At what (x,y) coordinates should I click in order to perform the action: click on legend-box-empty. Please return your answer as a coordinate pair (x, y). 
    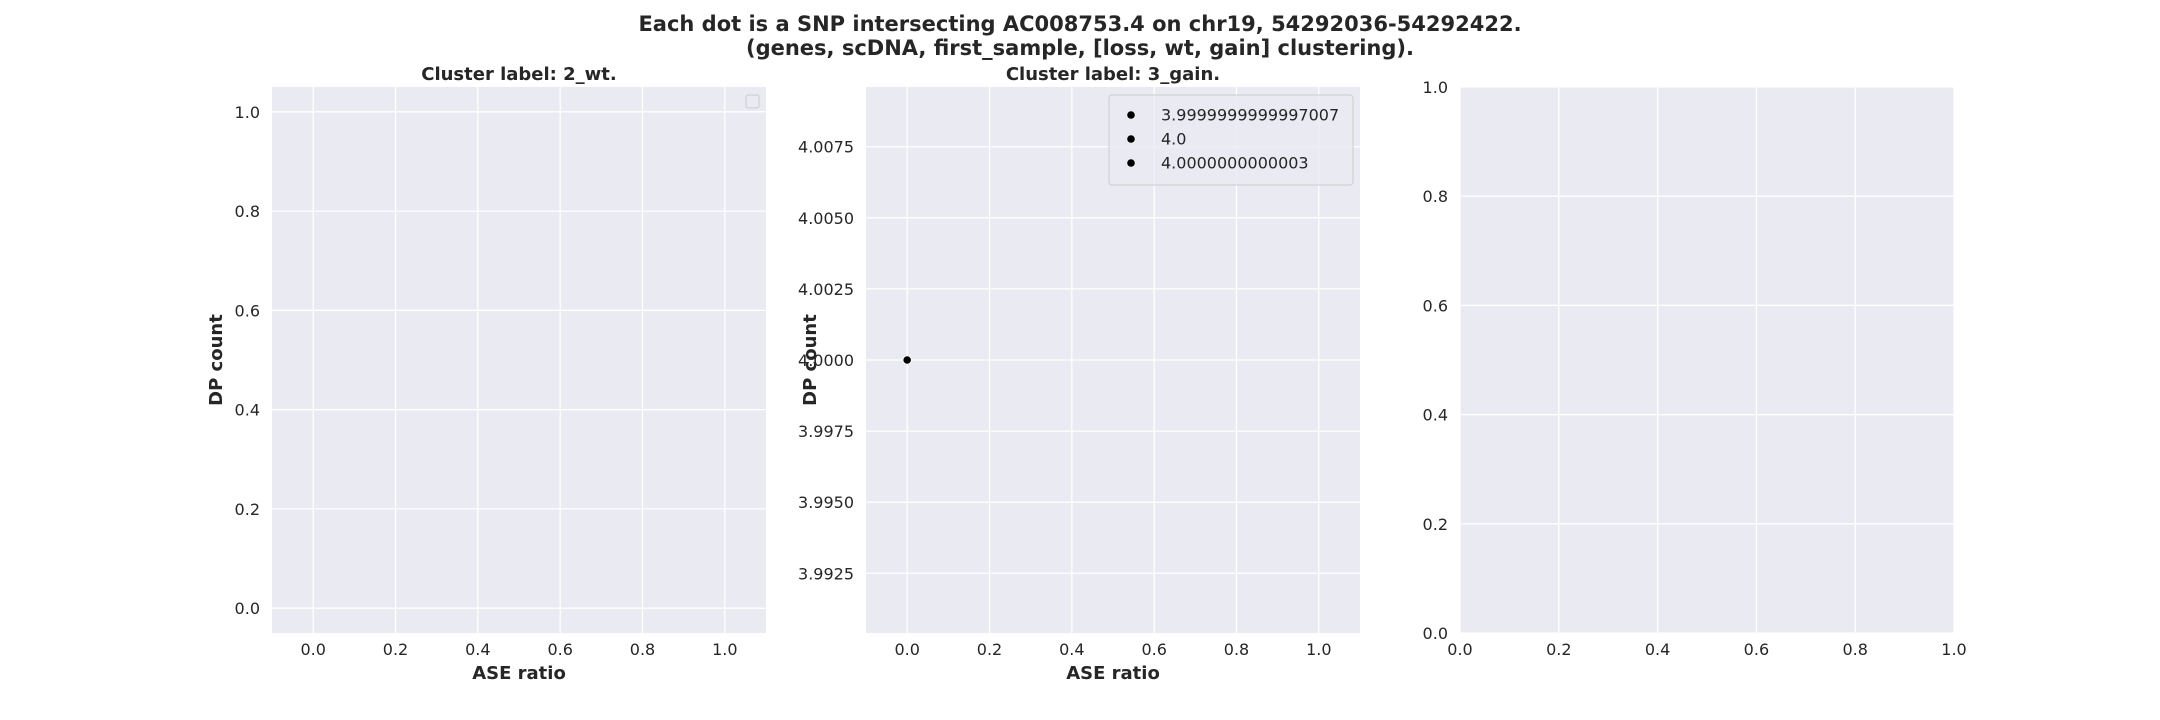
    Looking at the image, I should click on (752, 101).